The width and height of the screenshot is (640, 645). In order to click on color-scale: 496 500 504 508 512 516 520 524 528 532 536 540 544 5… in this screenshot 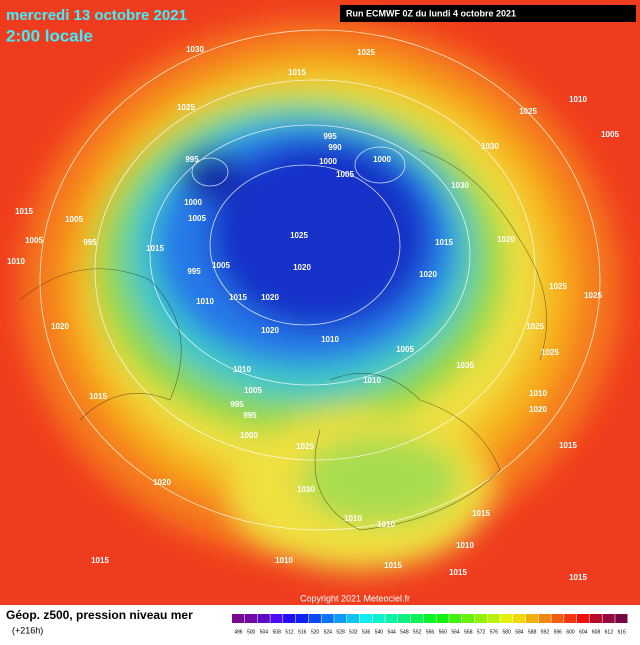, I will do `click(430, 624)`.